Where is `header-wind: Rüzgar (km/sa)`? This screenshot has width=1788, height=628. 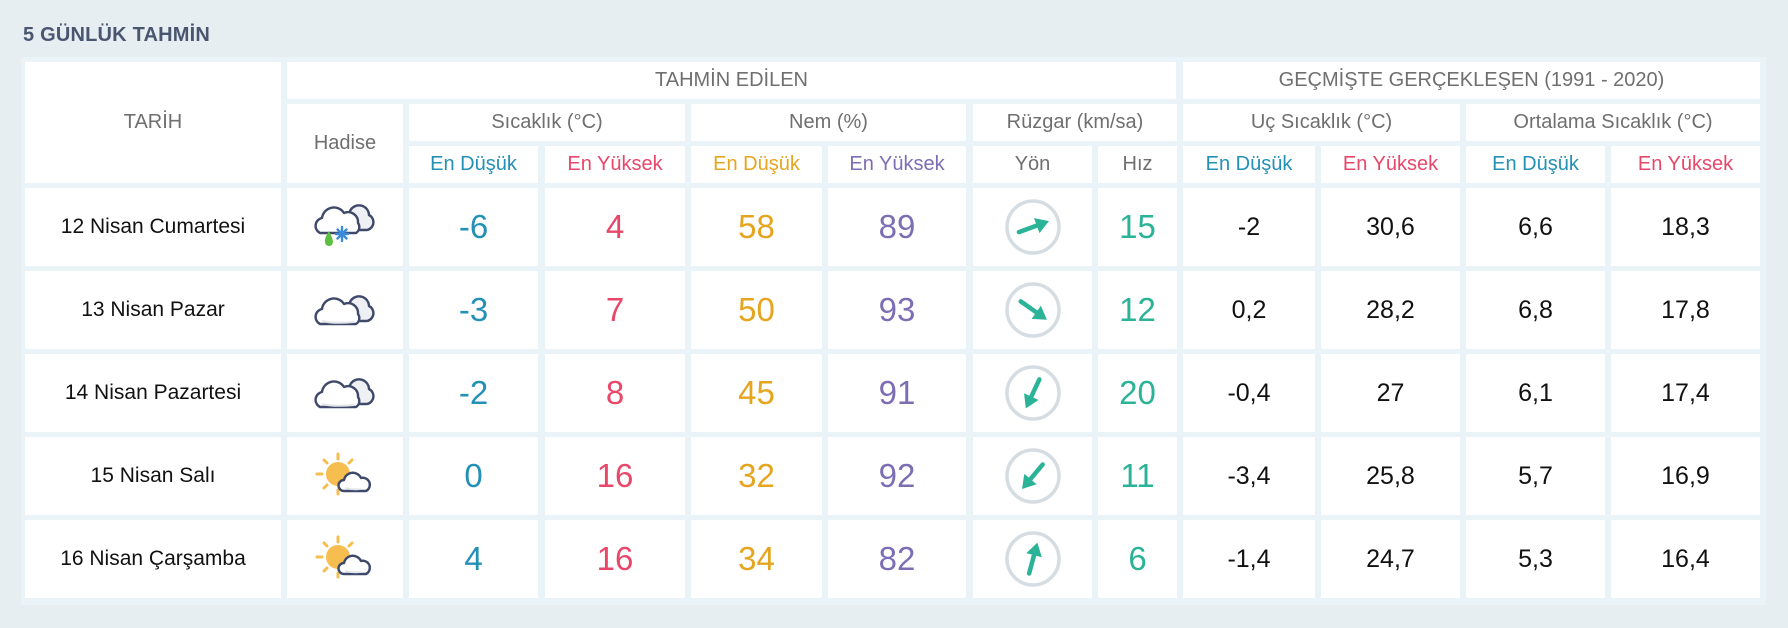
header-wind: Rüzgar (km/sa) is located at coordinates (1075, 122).